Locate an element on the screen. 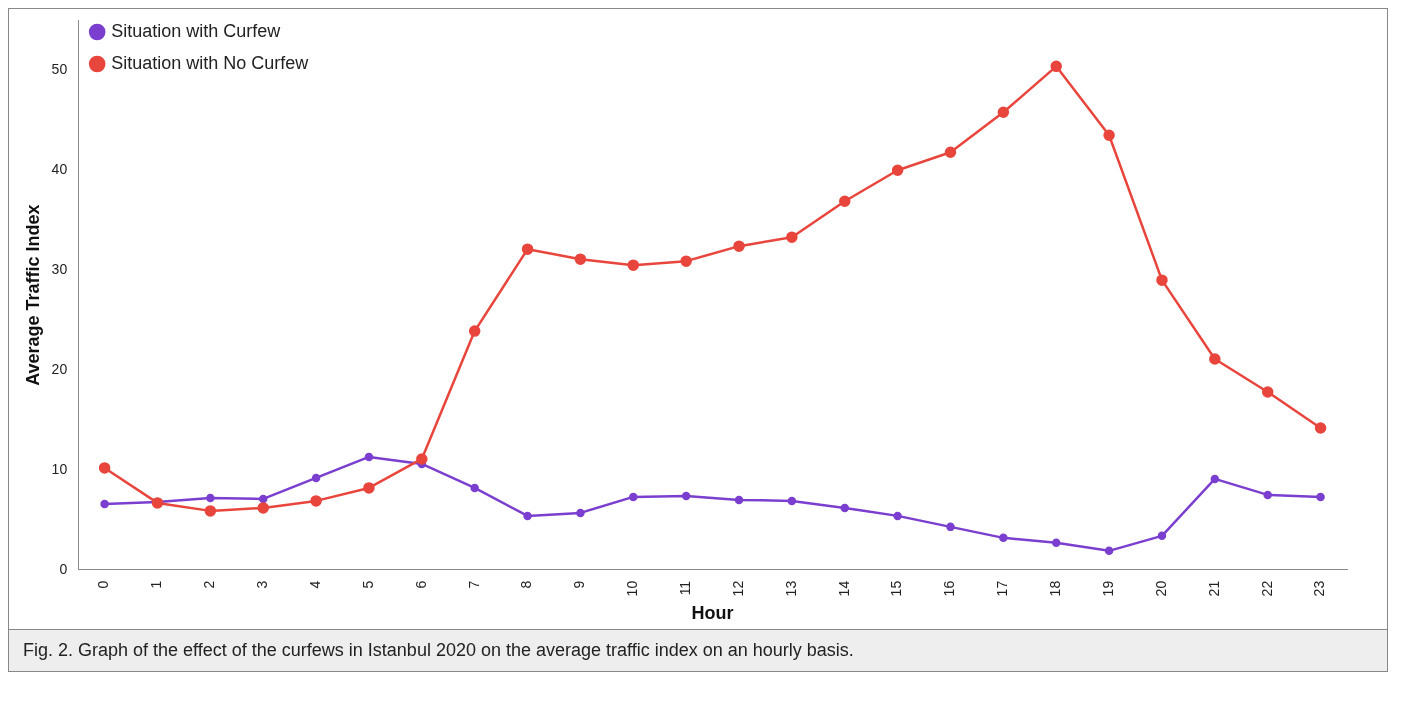 The height and width of the screenshot is (706, 1414). y-tick-label: 0 is located at coordinates (63, 568).